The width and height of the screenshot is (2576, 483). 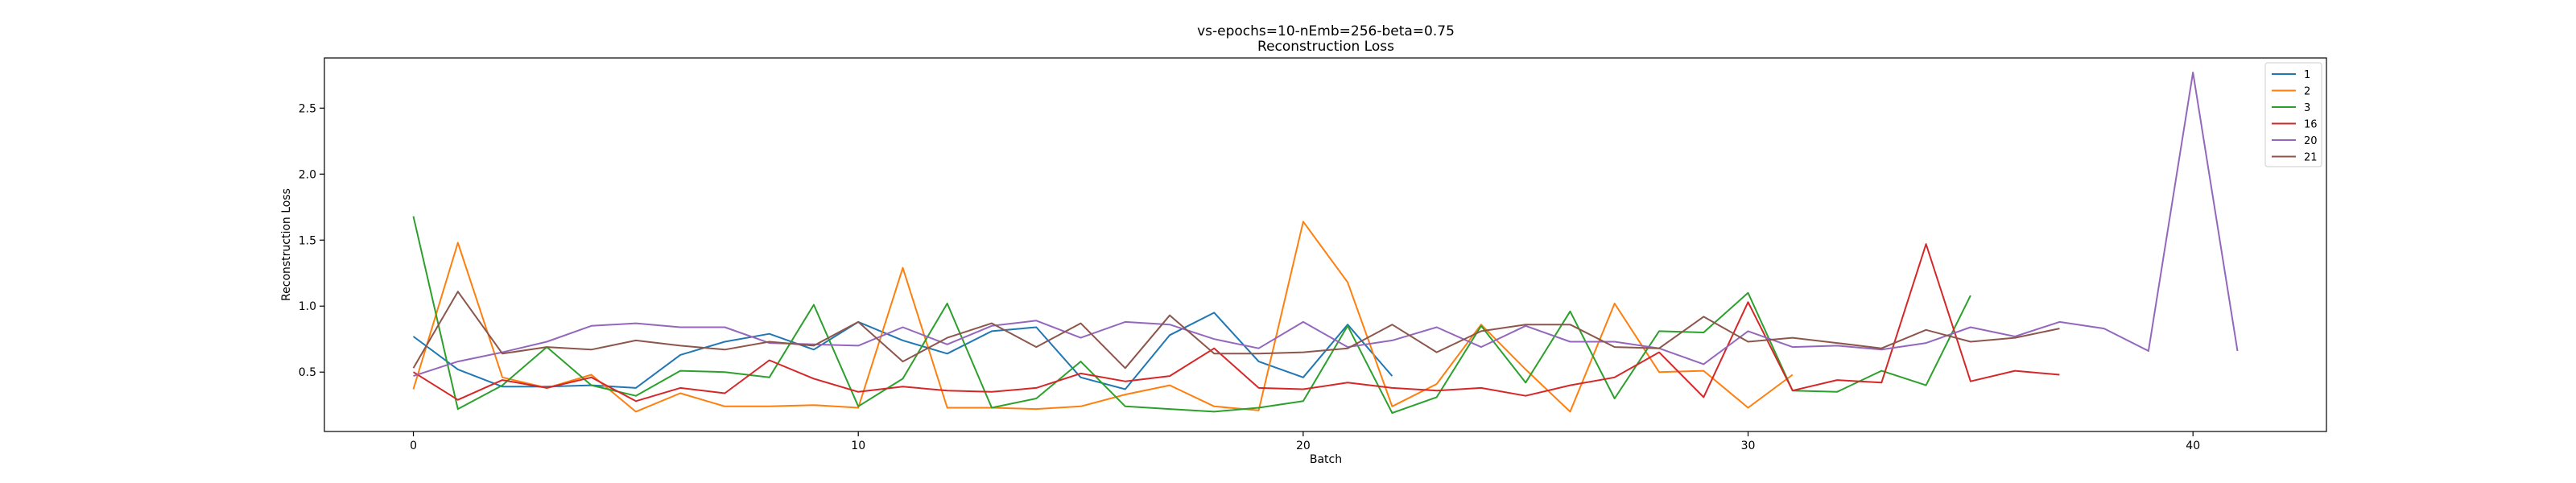 What do you see at coordinates (2293, 114) in the screenshot?
I see `legend: 1 2 3 16 20 21` at bounding box center [2293, 114].